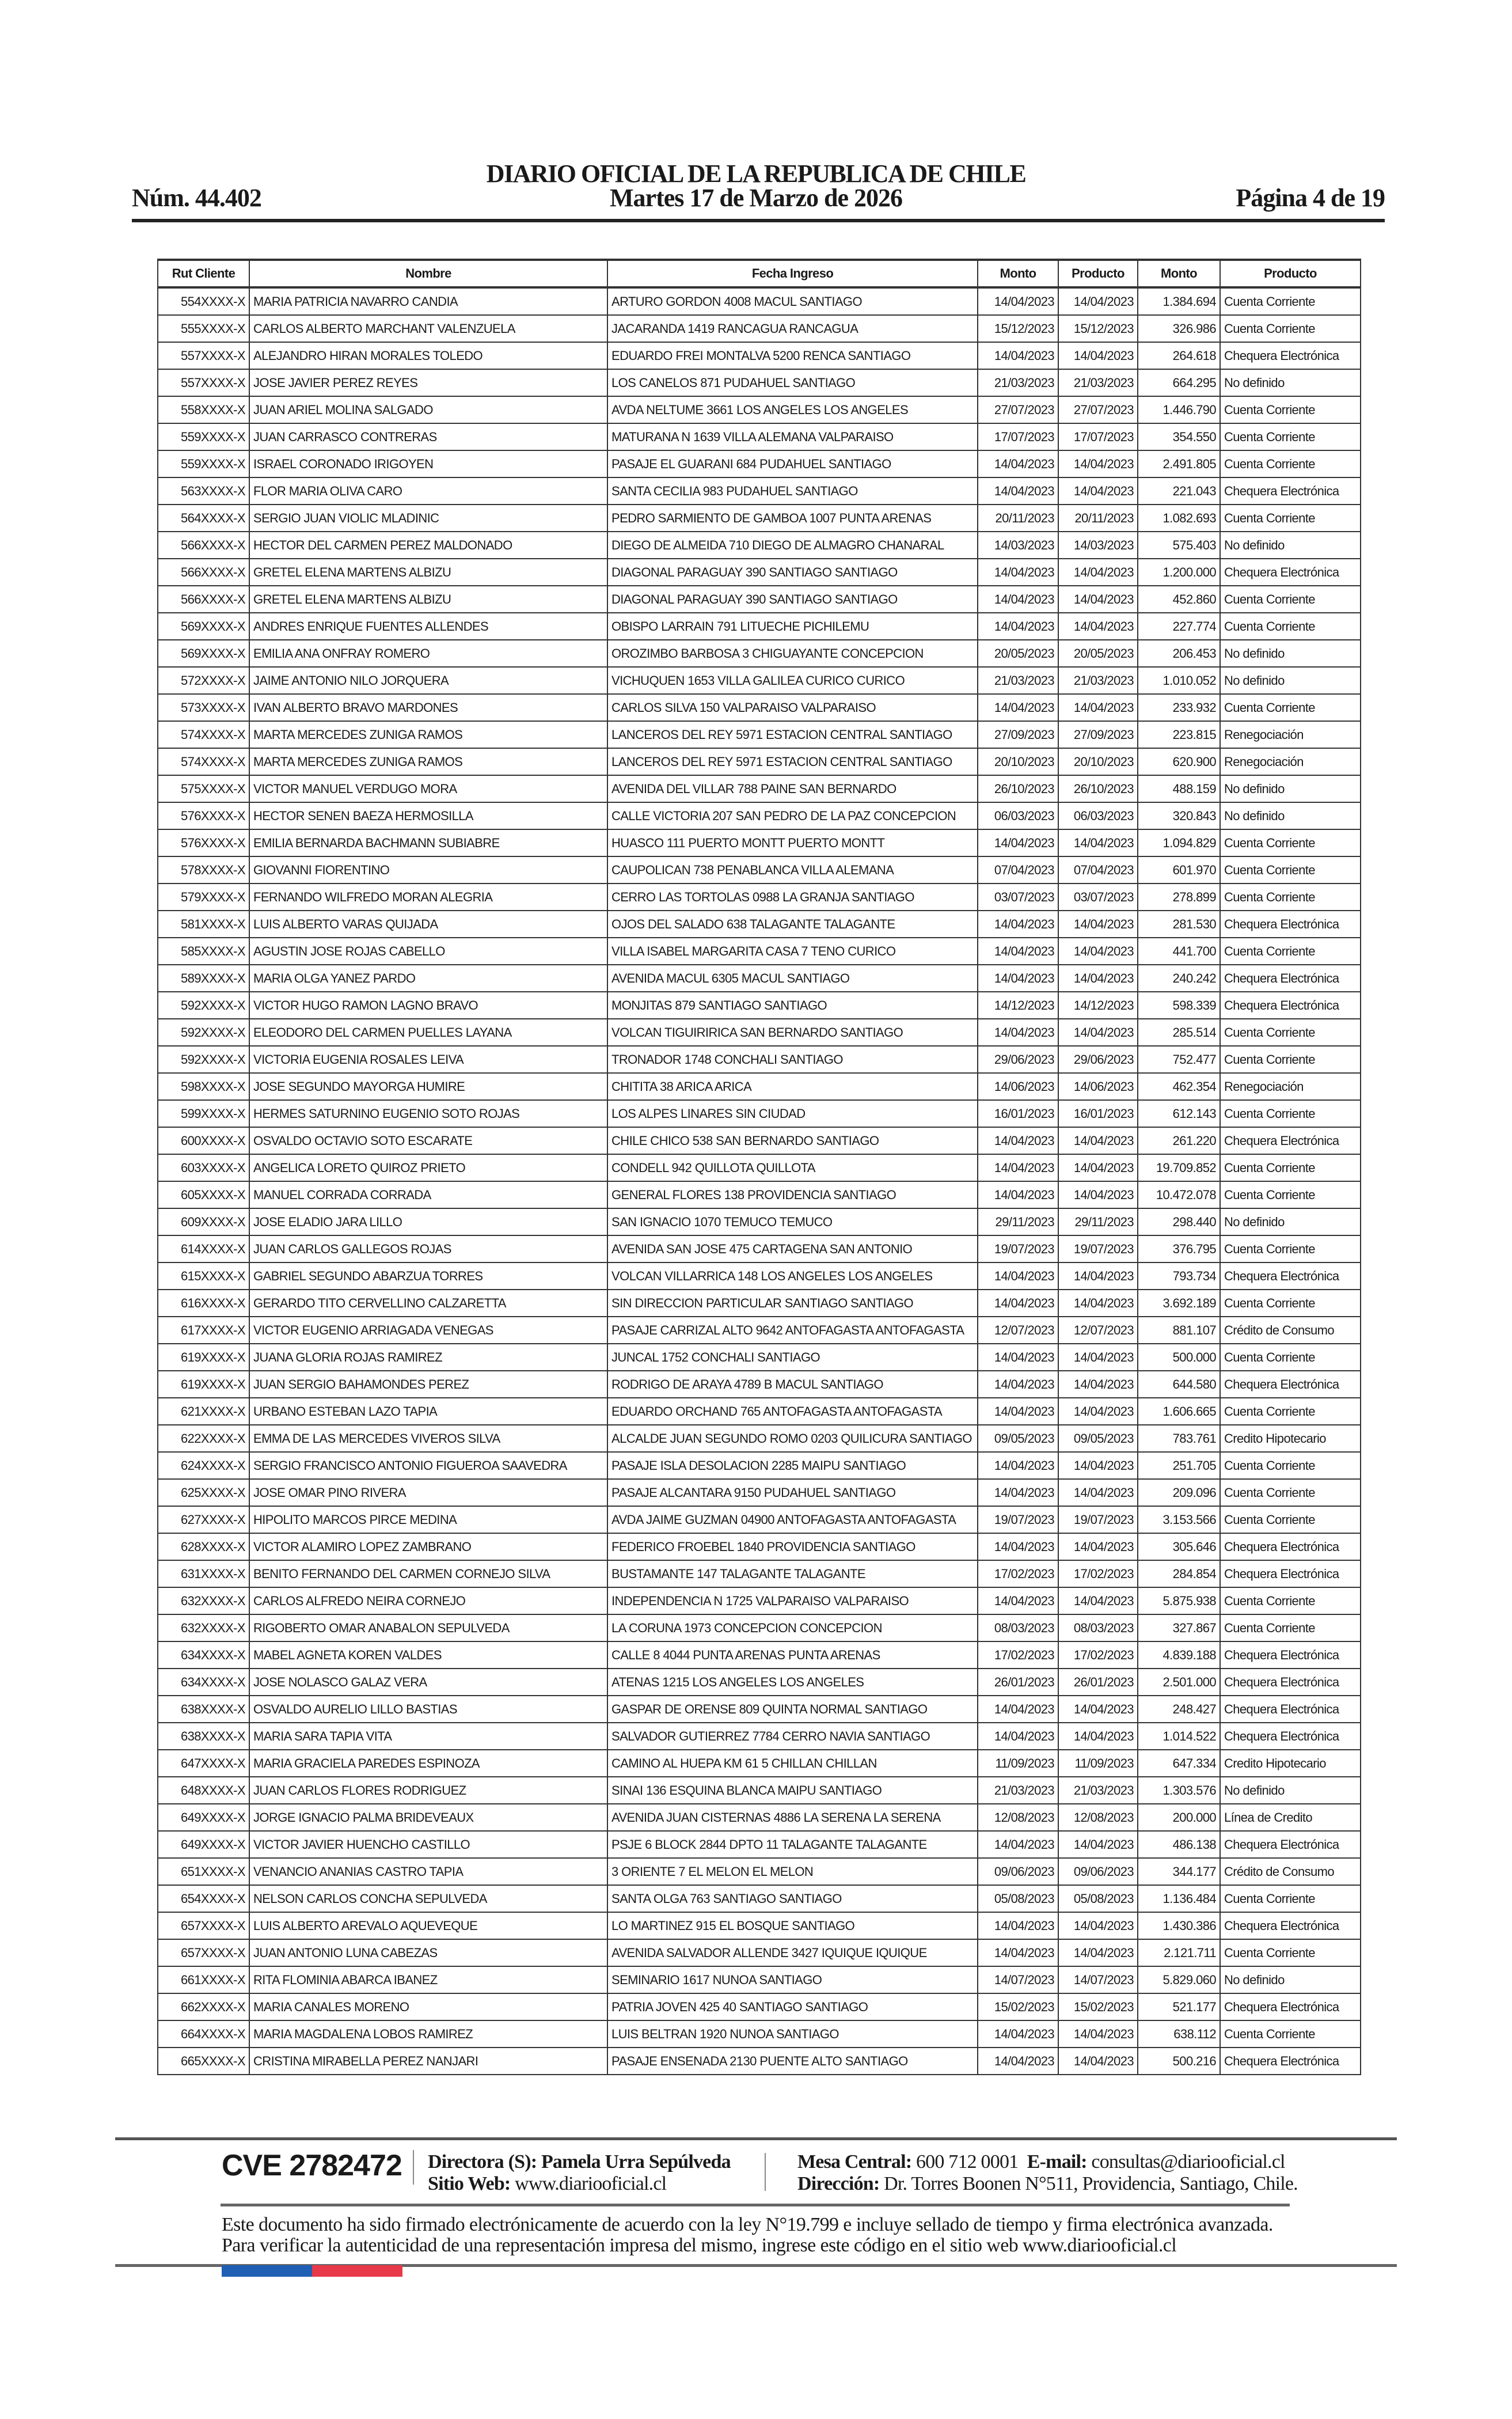  Describe the element at coordinates (1179, 1086) in the screenshot. I see `cell-monto: 462.354` at that location.